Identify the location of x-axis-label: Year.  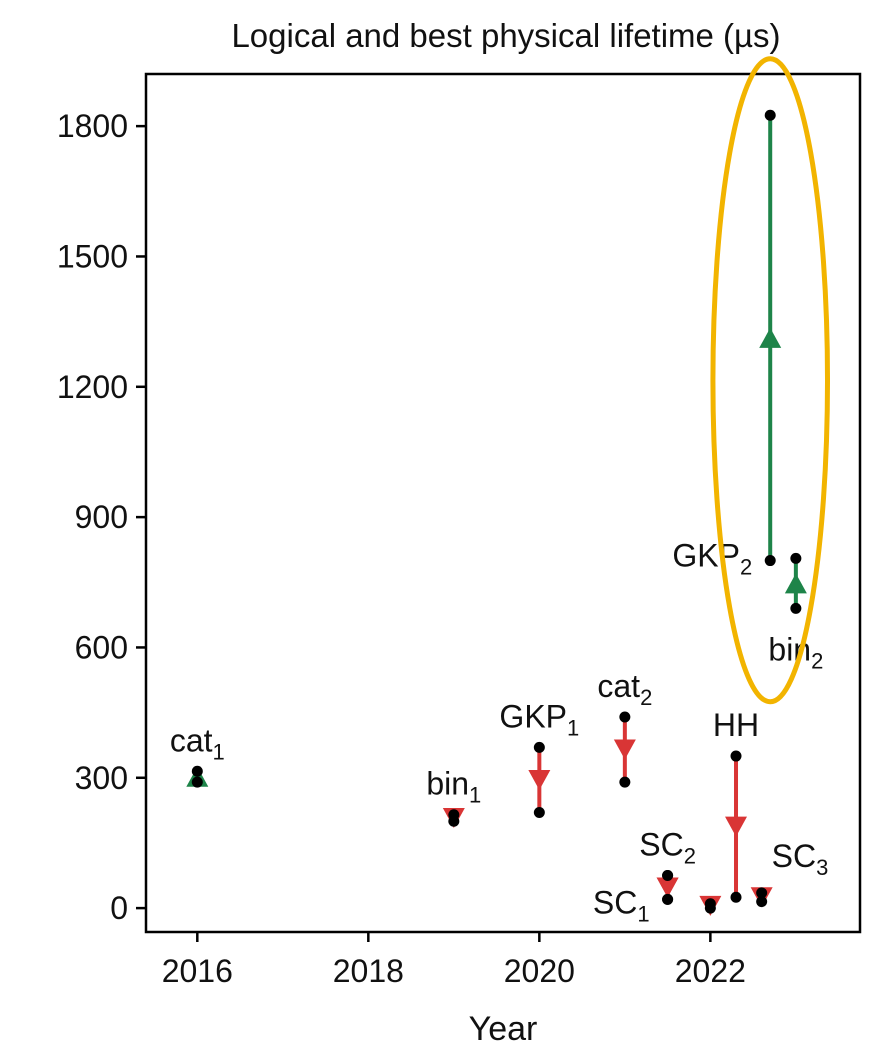
(503, 1028).